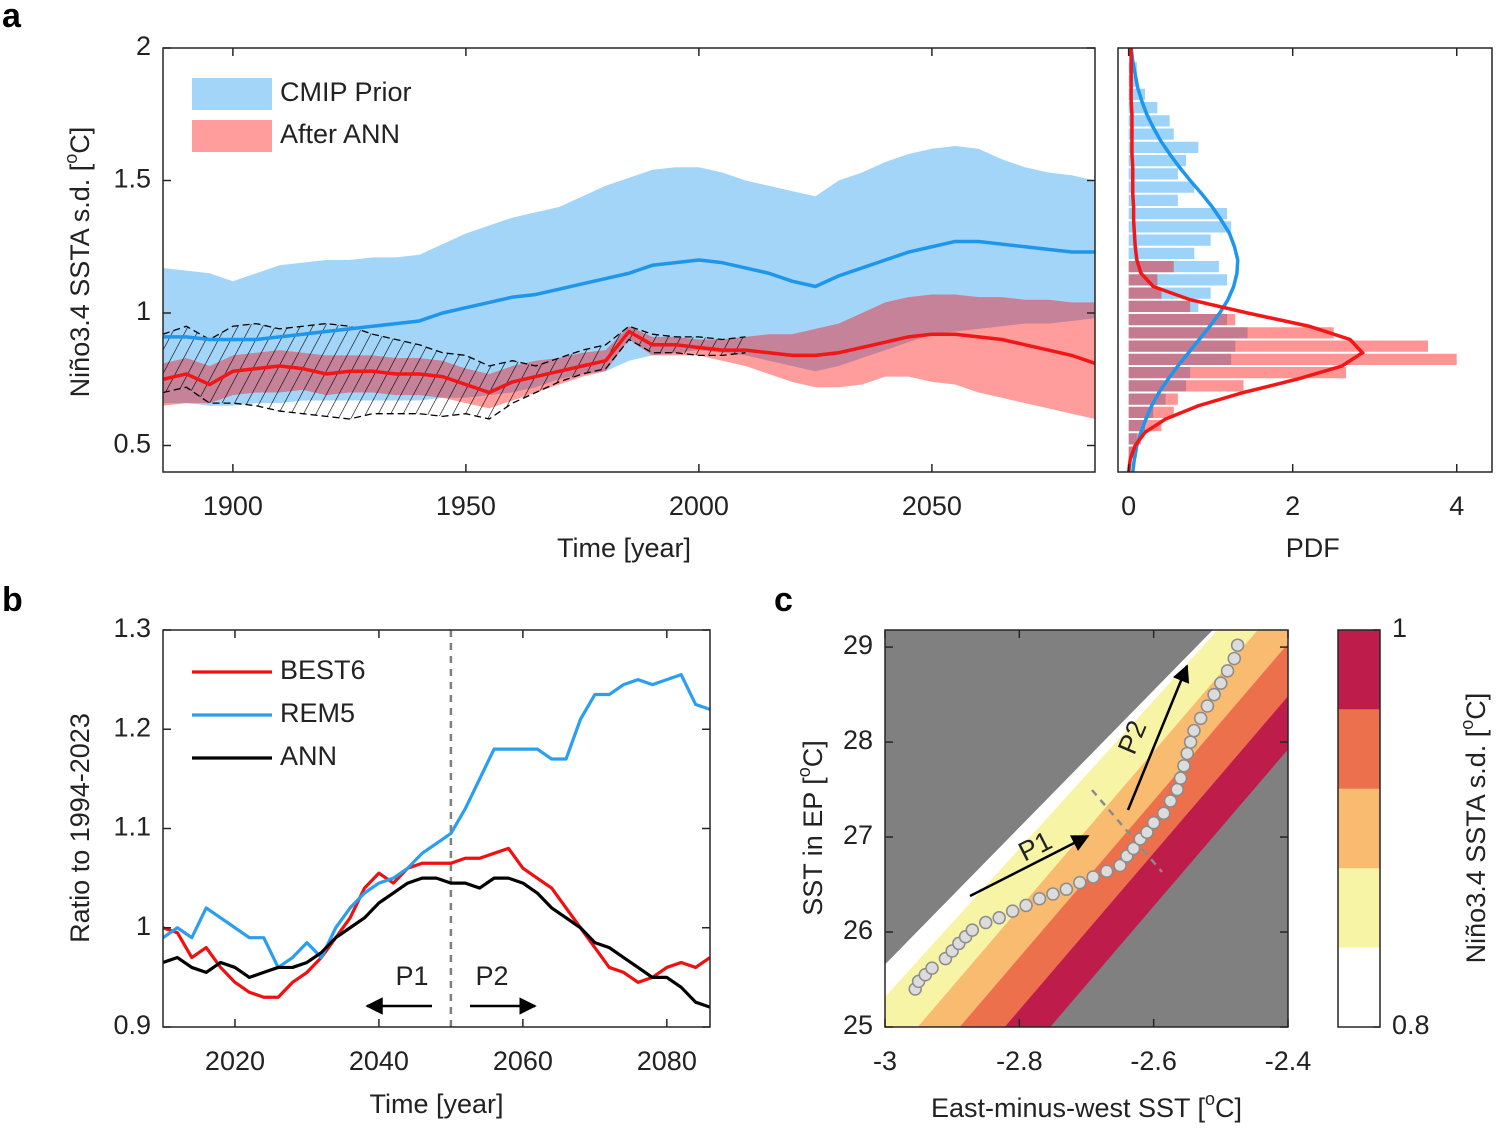 This screenshot has height=1132, width=1500. Describe the element at coordinates (1476, 706) in the screenshot. I see `colorbar-label-part: C]` at that location.